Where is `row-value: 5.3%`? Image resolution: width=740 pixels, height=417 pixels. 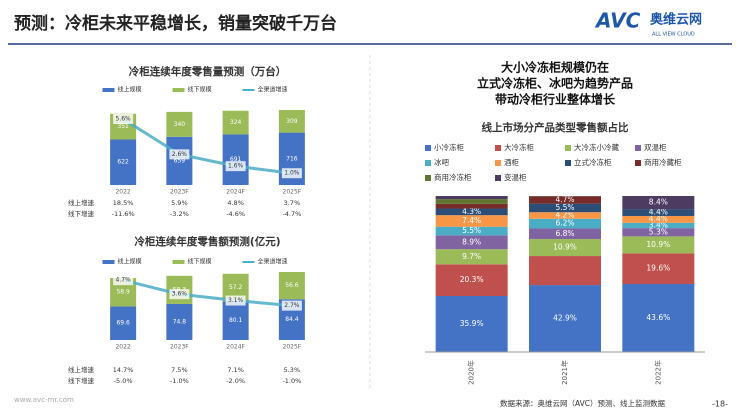
row-value: 5.3% is located at coordinates (292, 370).